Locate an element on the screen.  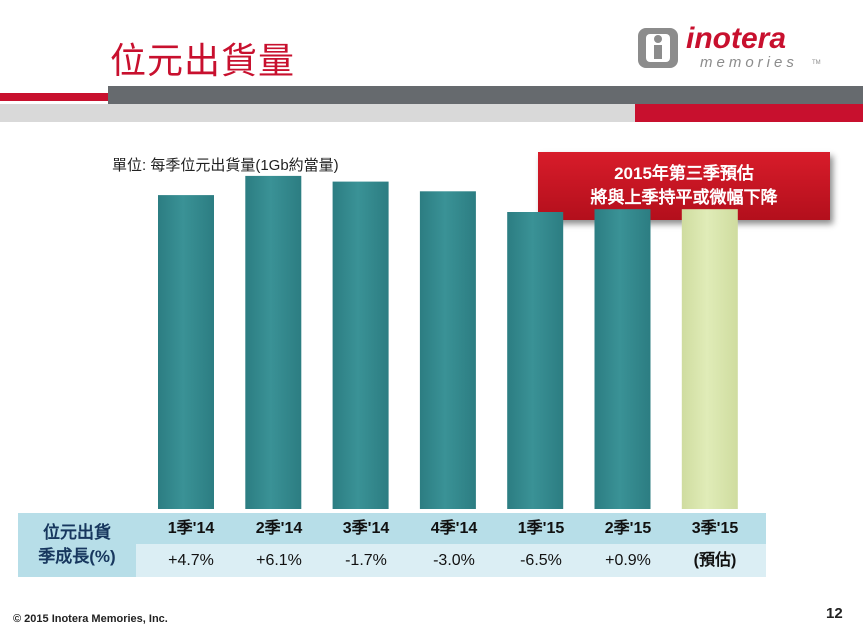
header-accent-red-right is located at coordinates (749, 113).